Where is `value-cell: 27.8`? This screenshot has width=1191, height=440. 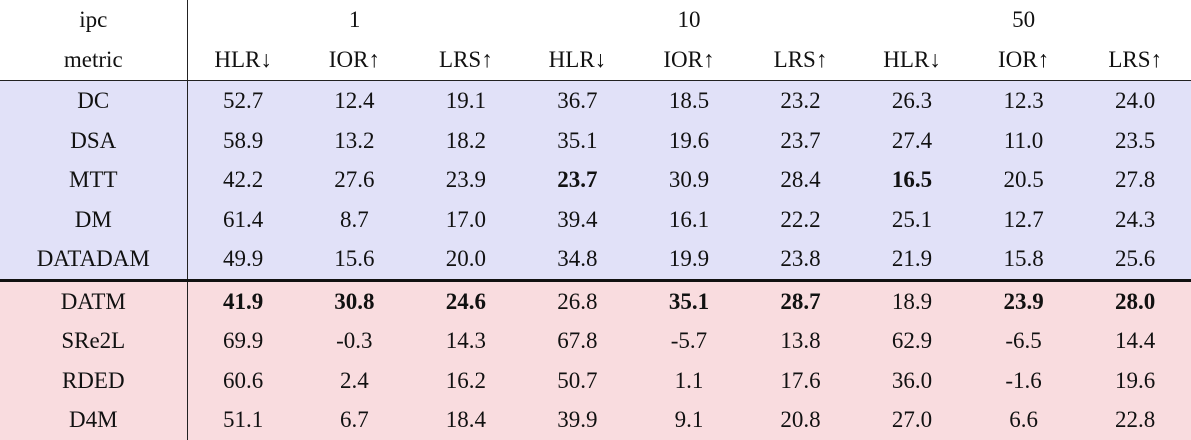 value-cell: 27.8 is located at coordinates (1135, 180).